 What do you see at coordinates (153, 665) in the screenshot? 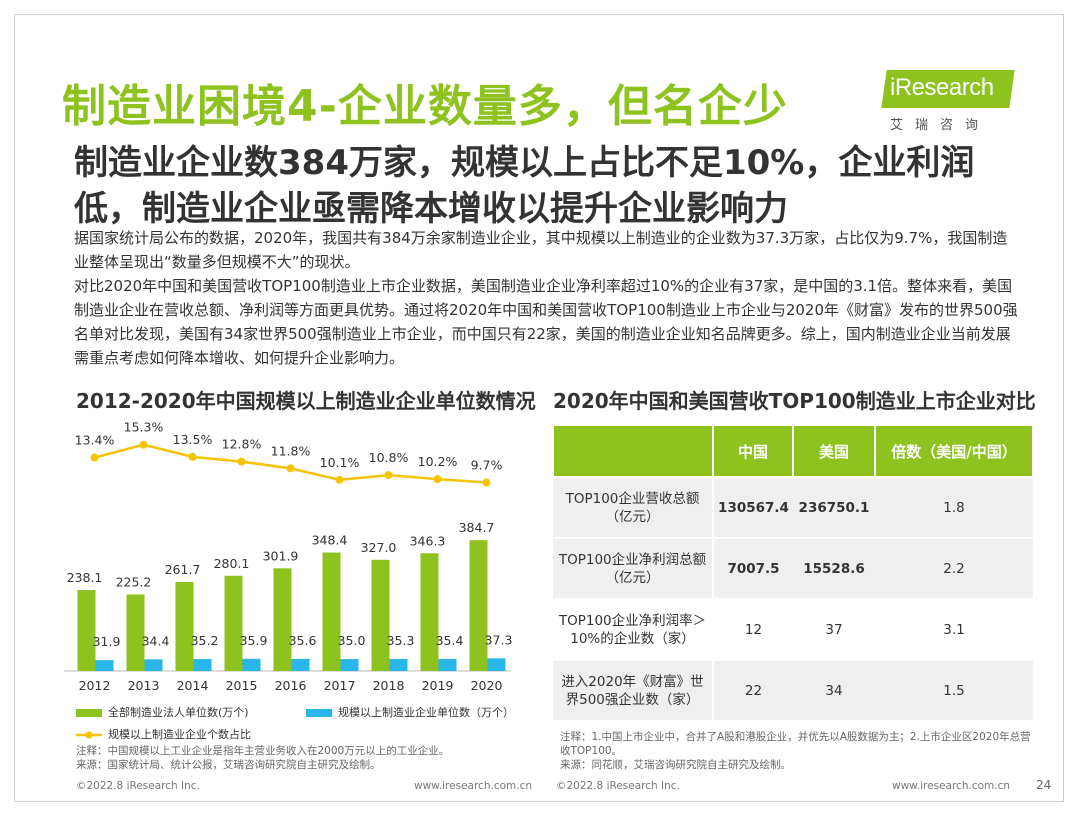
I see `bar-scale-2013` at bounding box center [153, 665].